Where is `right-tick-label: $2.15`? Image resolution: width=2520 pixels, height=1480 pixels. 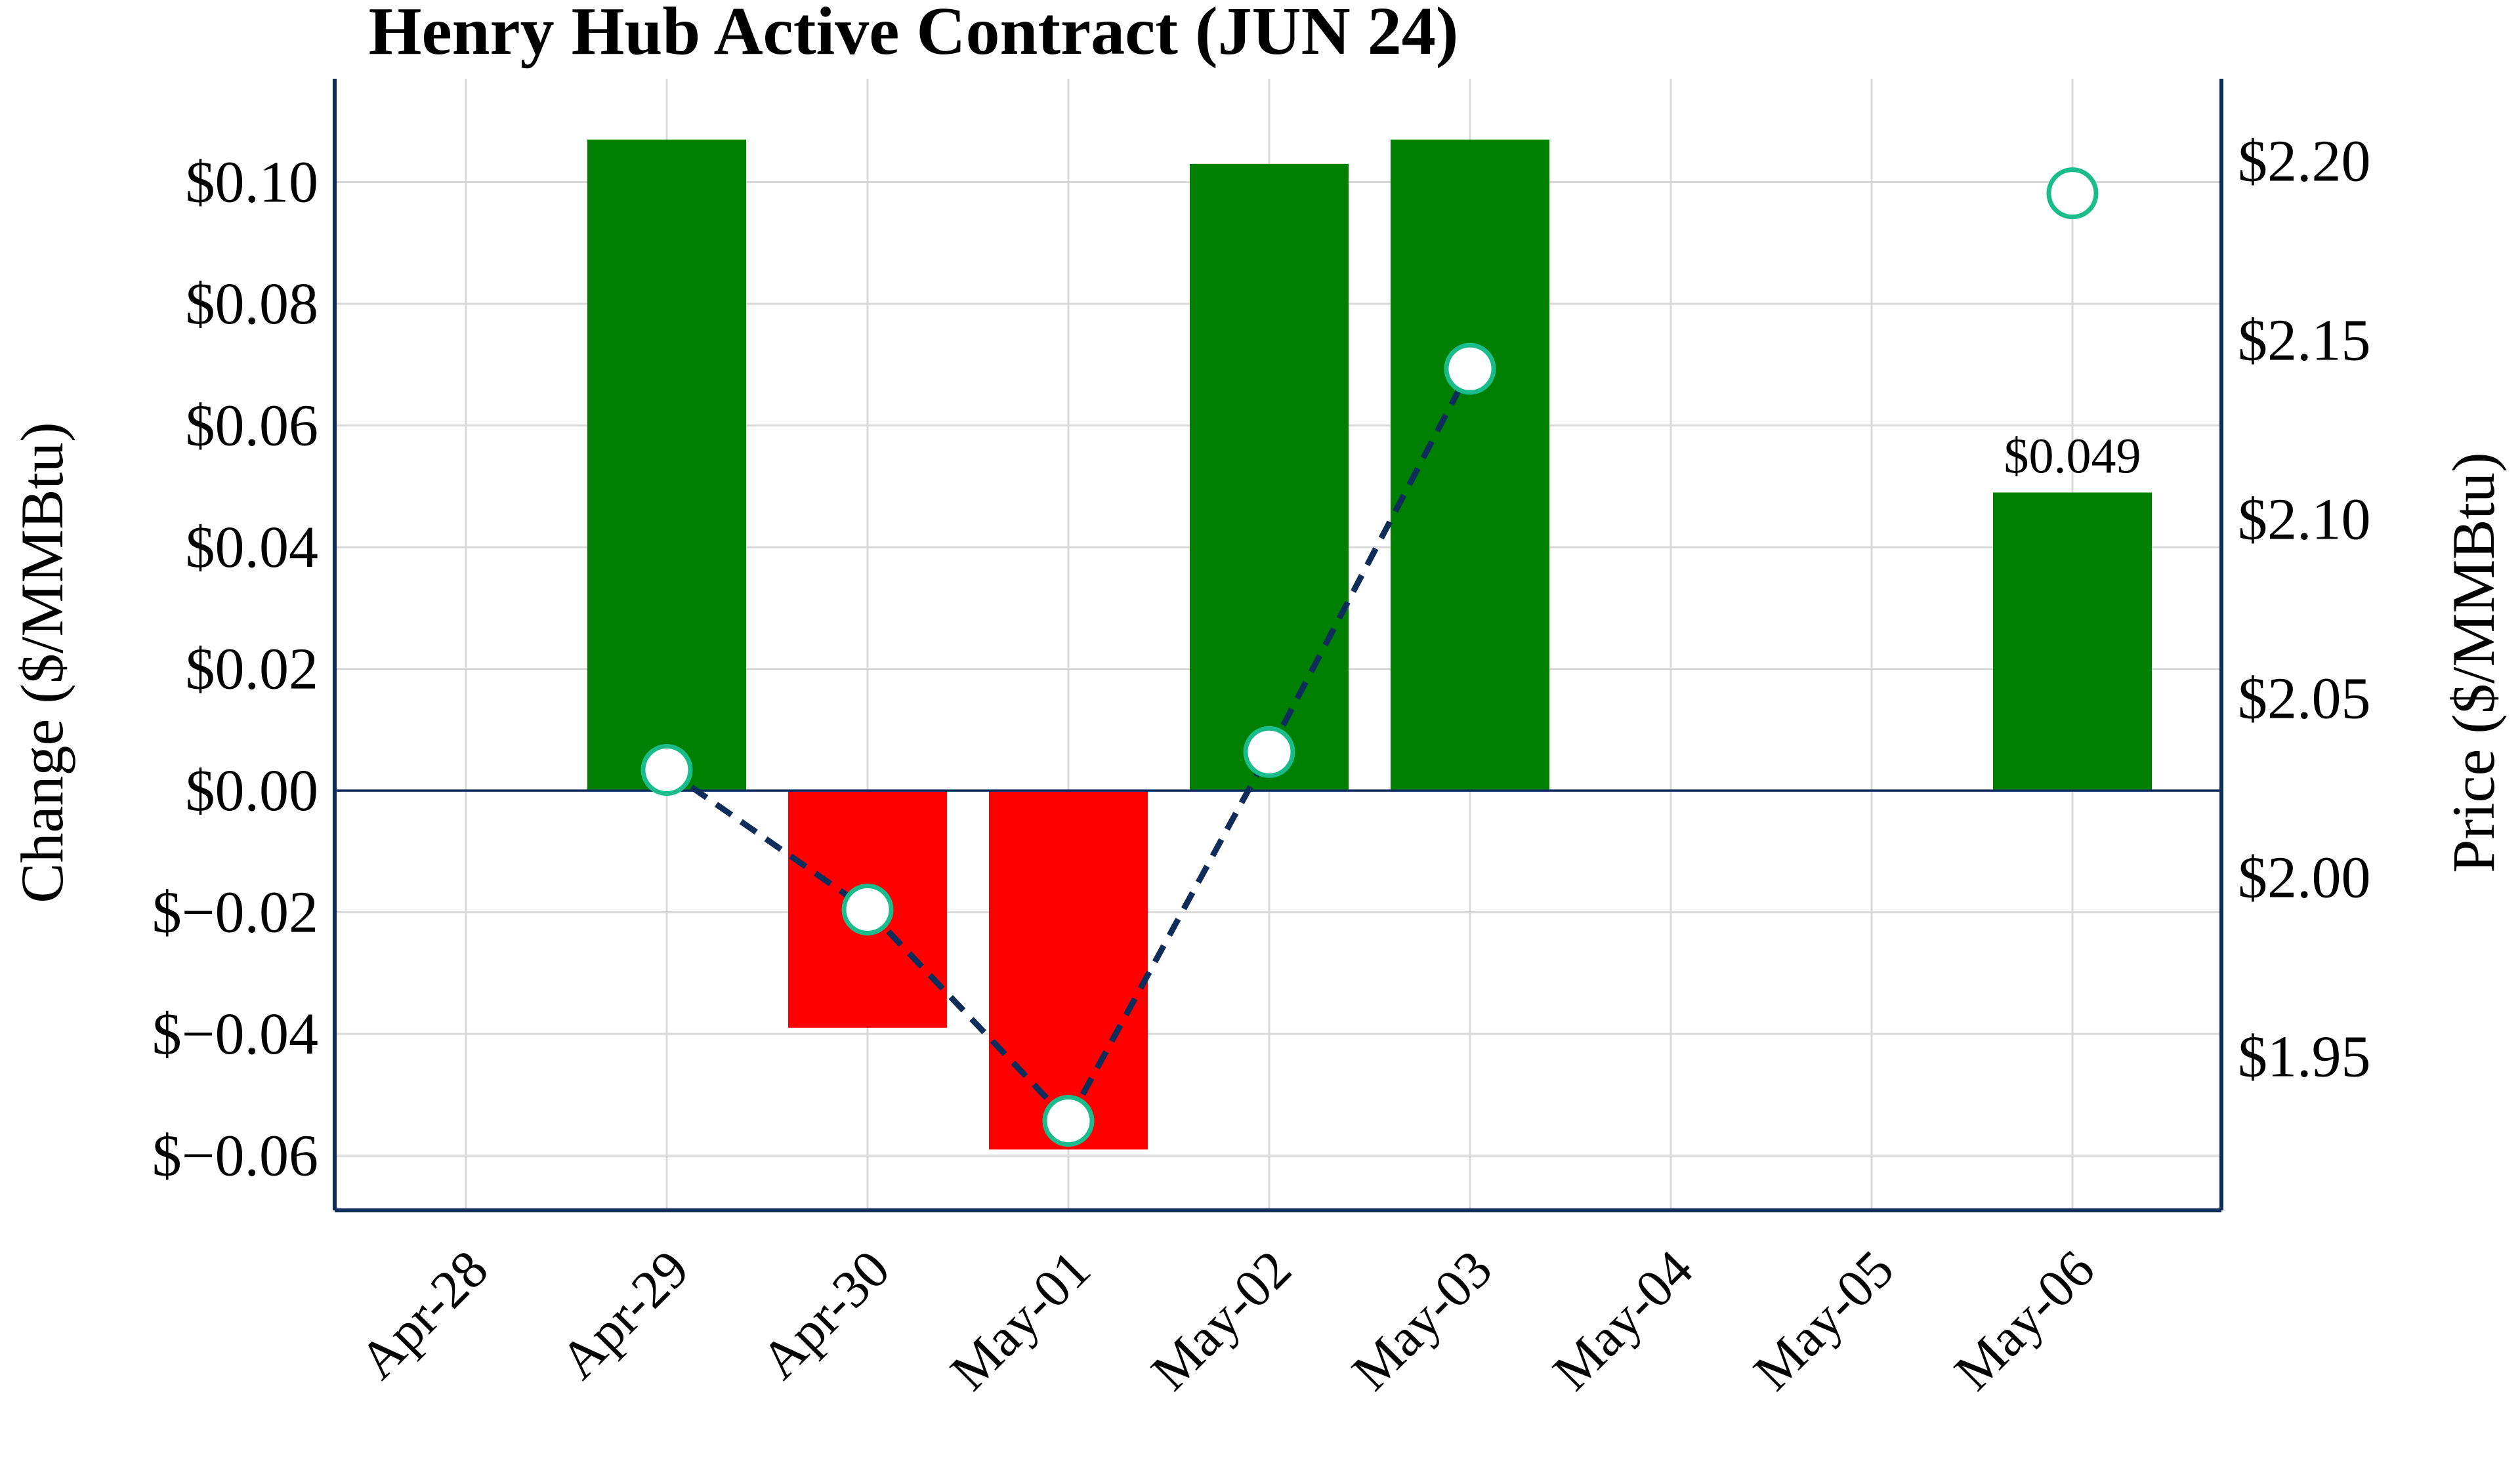 right-tick-label: $2.15 is located at coordinates (2304, 340).